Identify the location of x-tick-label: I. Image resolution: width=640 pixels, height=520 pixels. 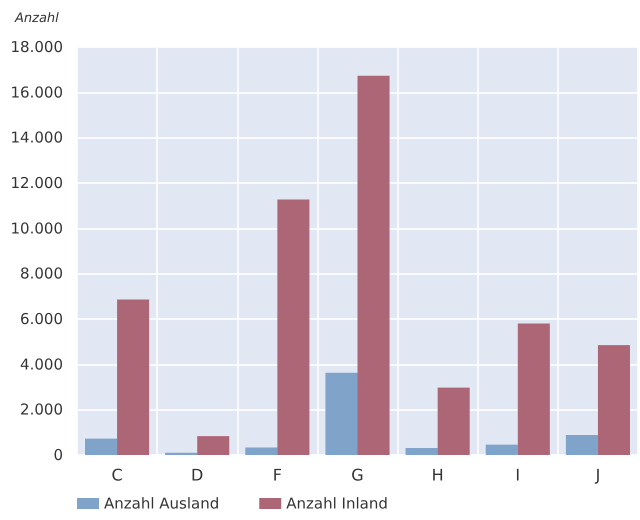
(517, 475).